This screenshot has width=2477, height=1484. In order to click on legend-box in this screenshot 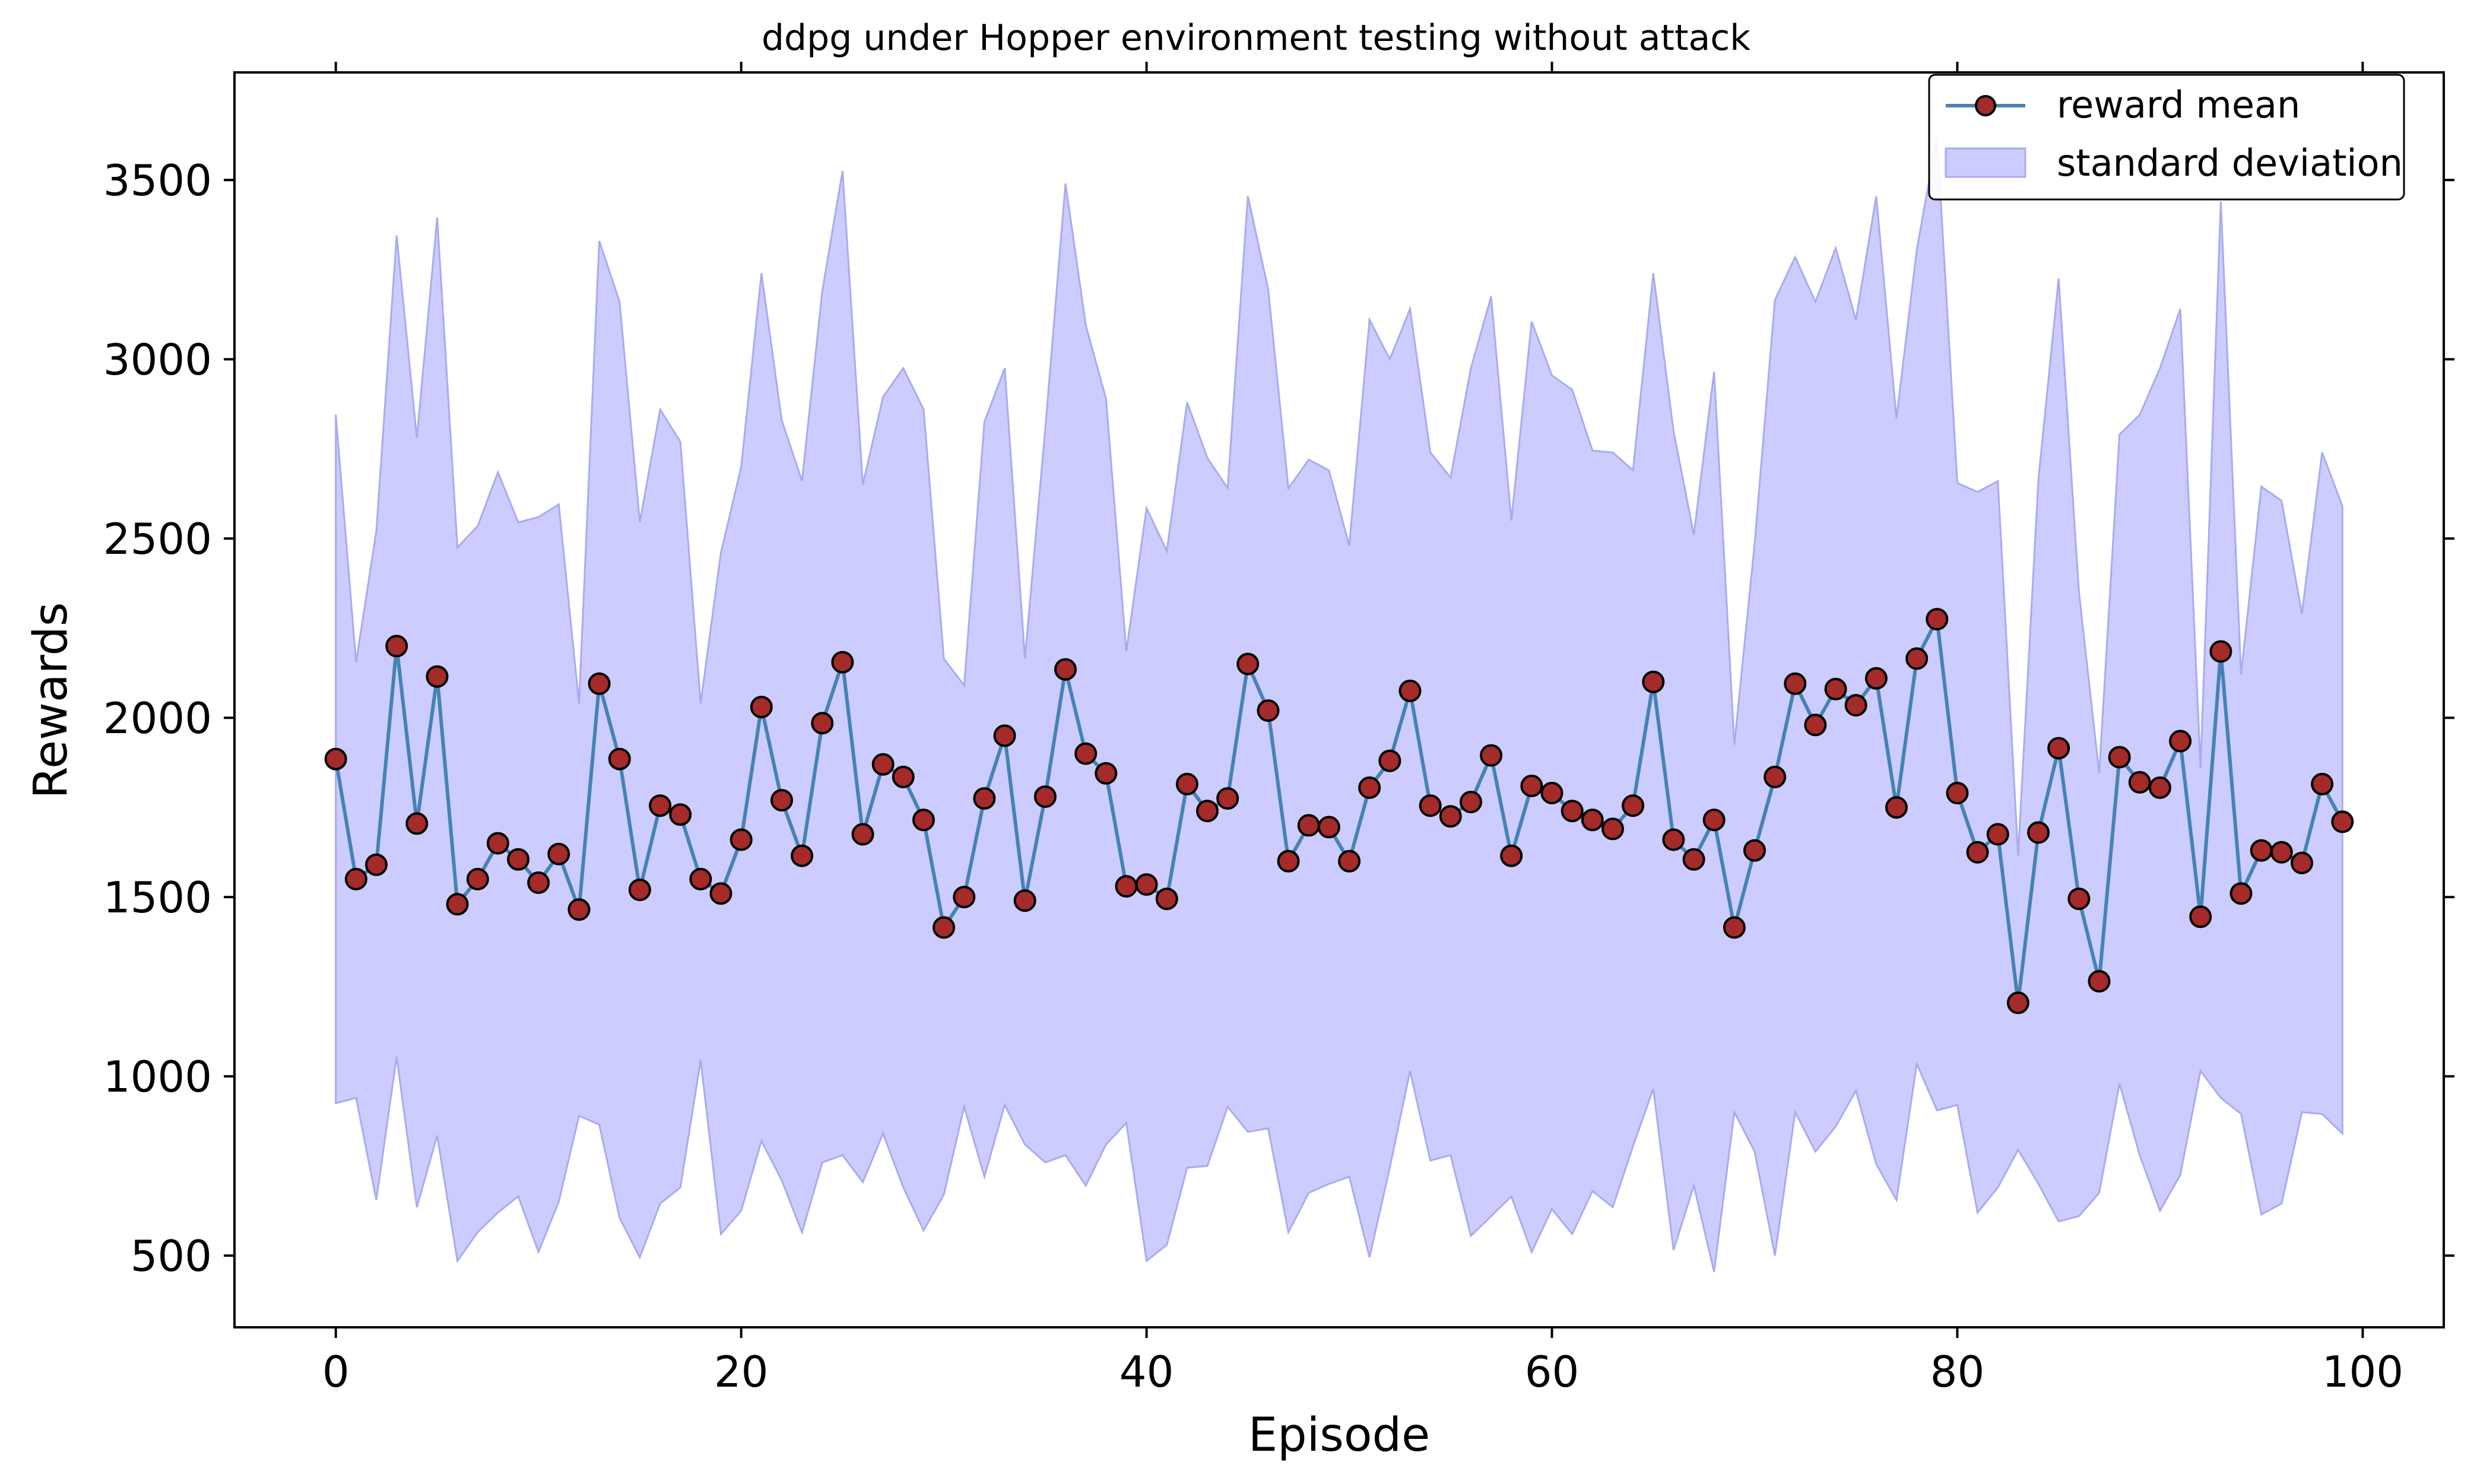, I will do `click(2166, 137)`.